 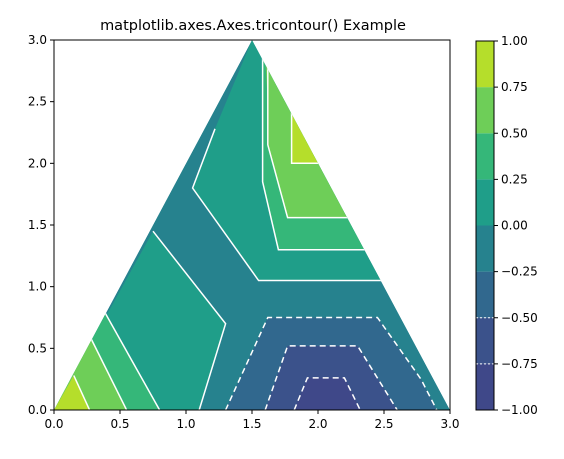 I want to click on x-tick-label: 1.5, so click(x=251, y=424).